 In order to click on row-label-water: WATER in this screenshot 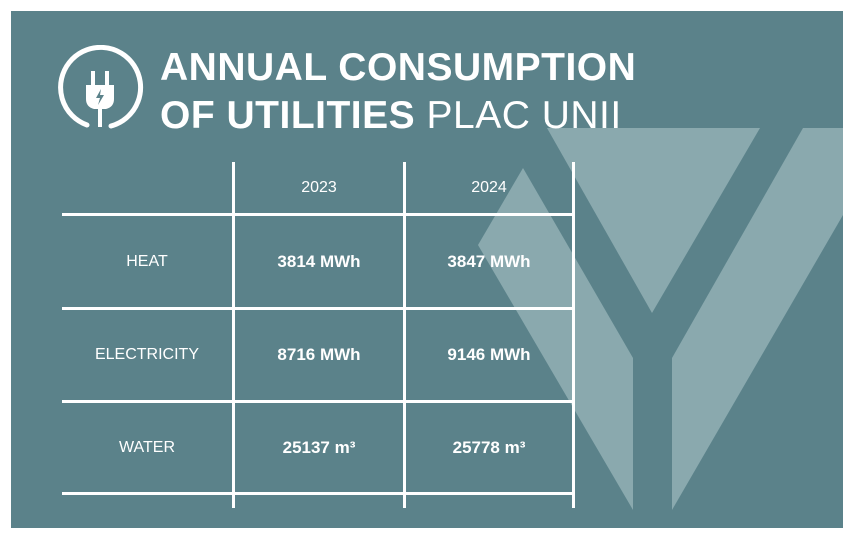, I will do `click(147, 447)`.